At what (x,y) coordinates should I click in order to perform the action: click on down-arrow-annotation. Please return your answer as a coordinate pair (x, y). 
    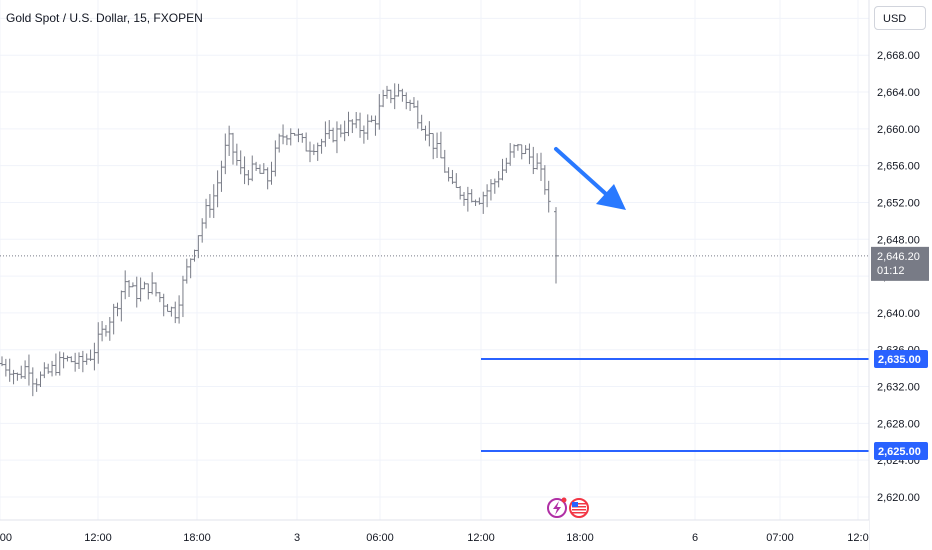
    Looking at the image, I should click on (590, 178).